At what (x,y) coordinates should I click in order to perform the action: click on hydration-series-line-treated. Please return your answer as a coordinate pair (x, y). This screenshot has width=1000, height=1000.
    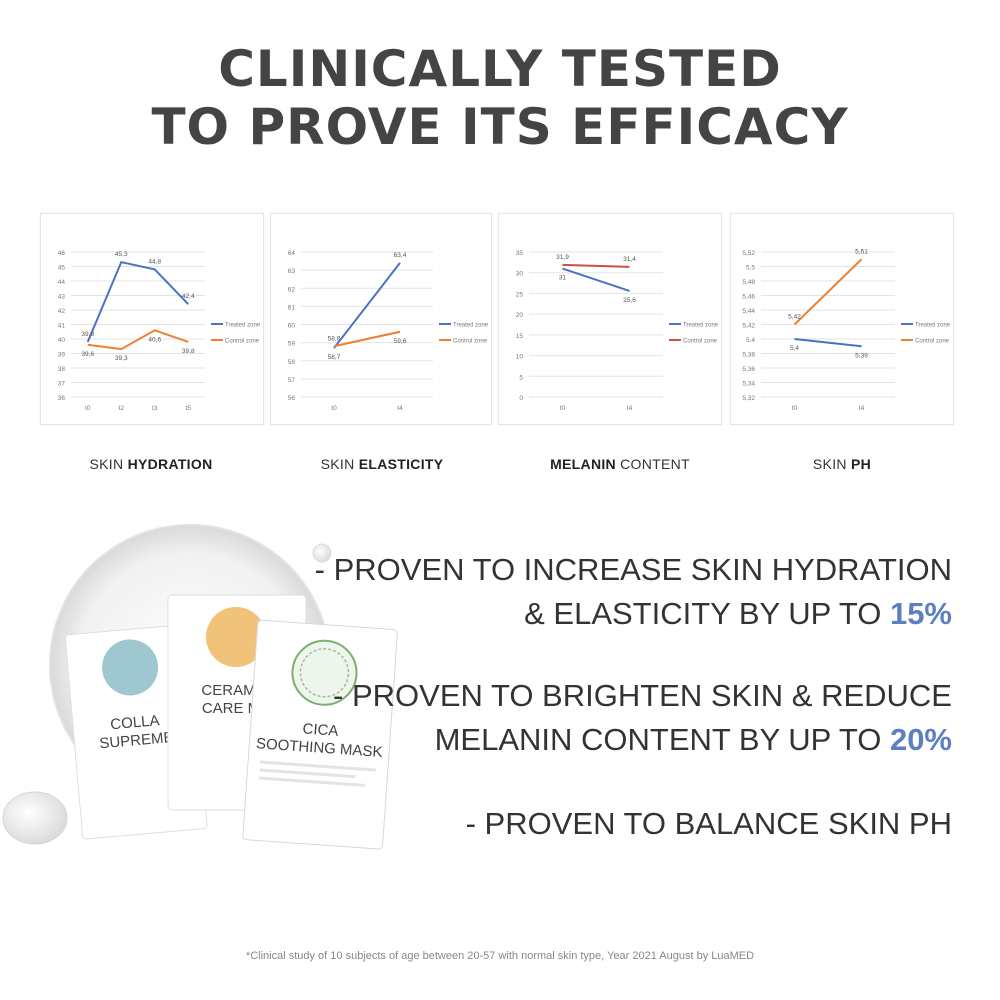
    Looking at the image, I should click on (137, 301).